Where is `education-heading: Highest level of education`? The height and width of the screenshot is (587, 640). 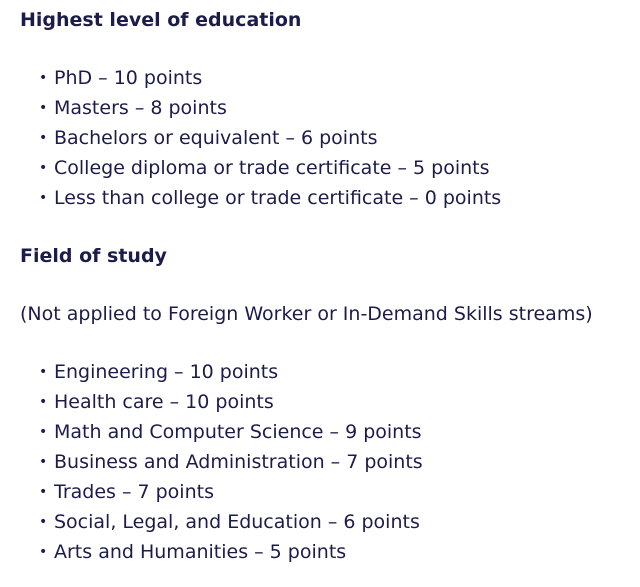
education-heading: Highest level of education is located at coordinates (161, 20).